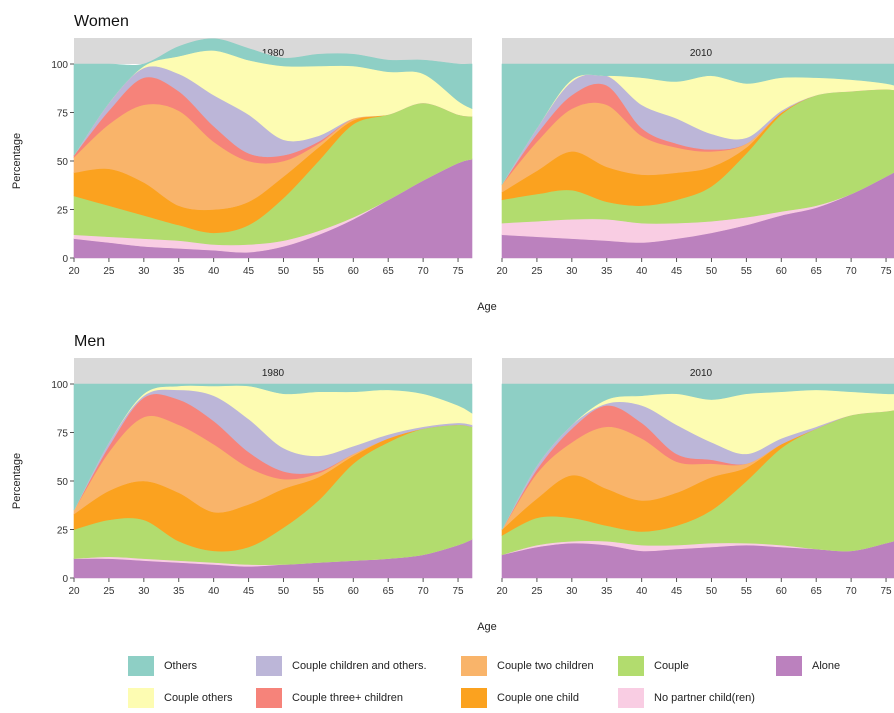 This screenshot has height=713, width=894. I want to click on panel-men-2010: 2010 20 25 30 35 40 45 50 55 60 65 70 75, so click(695, 477).